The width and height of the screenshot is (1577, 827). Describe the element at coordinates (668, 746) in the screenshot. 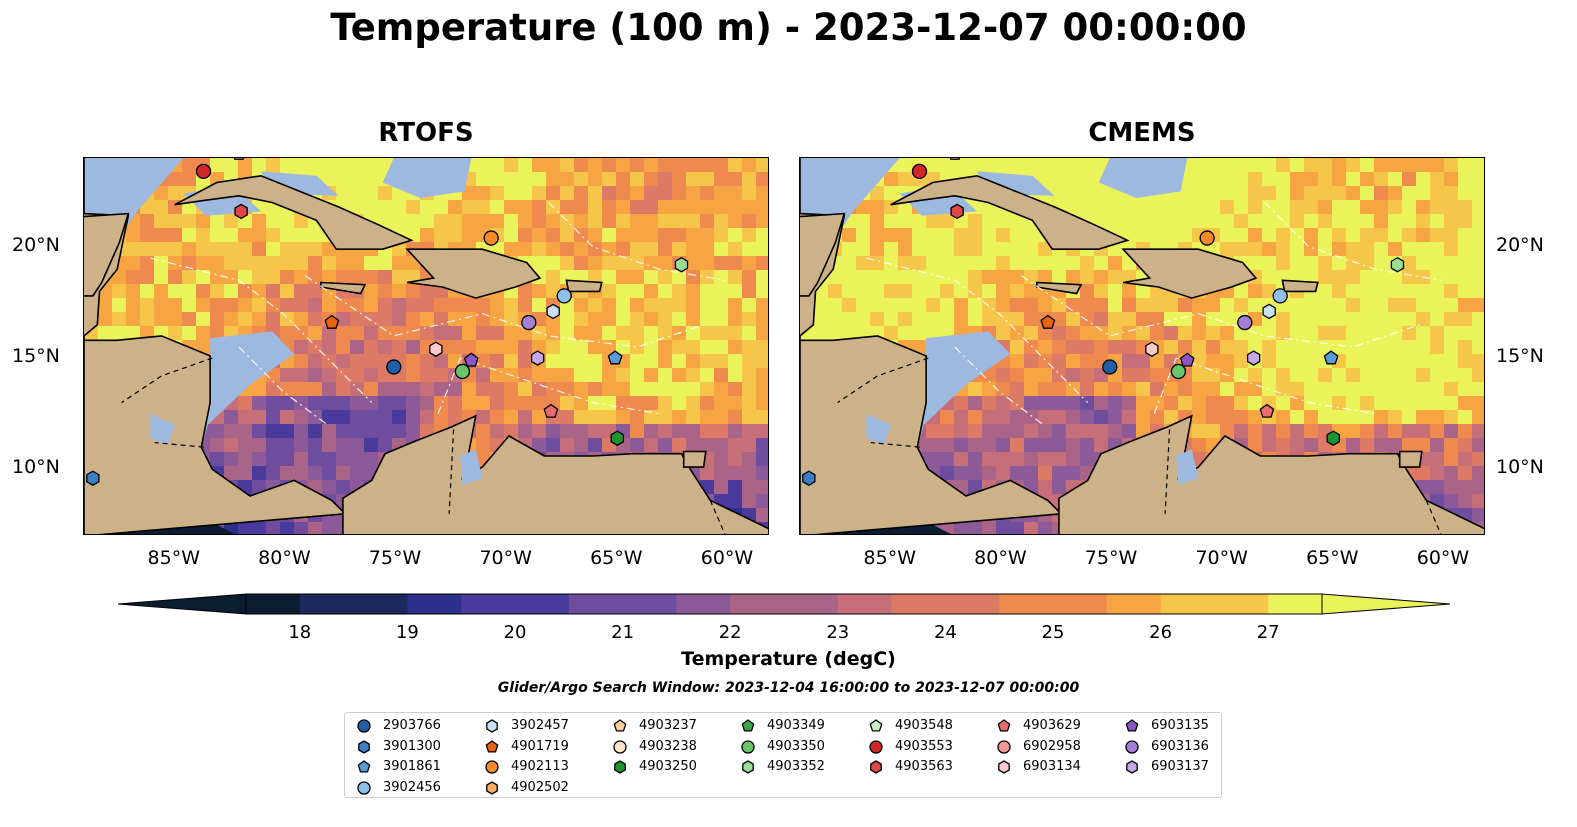

I see `legend-label: 4903238` at that location.